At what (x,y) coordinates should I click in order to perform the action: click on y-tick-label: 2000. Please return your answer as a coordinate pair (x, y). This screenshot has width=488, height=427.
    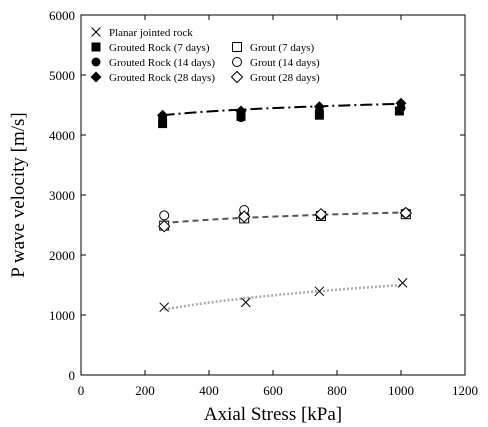
    Looking at the image, I should click on (62, 255).